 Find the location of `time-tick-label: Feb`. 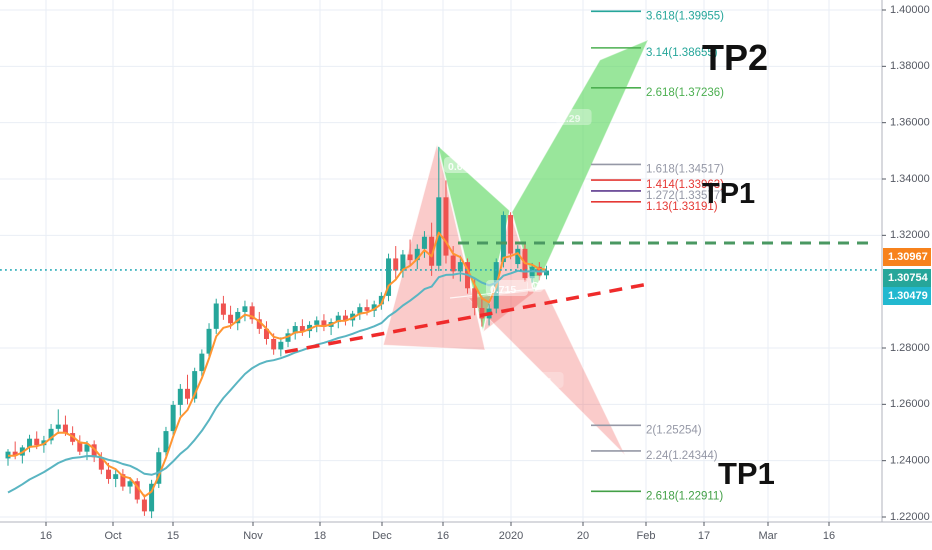

time-tick-label: Feb is located at coordinates (646, 536).